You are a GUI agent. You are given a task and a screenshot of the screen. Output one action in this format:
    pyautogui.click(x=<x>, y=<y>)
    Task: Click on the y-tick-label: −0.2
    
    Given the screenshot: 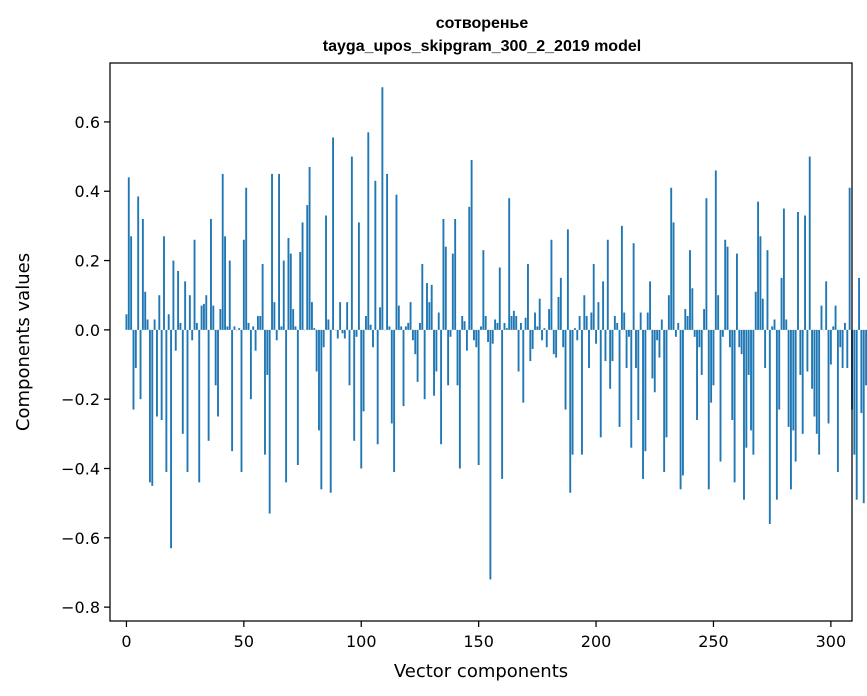 What is the action you would take?
    pyautogui.click(x=80, y=399)
    